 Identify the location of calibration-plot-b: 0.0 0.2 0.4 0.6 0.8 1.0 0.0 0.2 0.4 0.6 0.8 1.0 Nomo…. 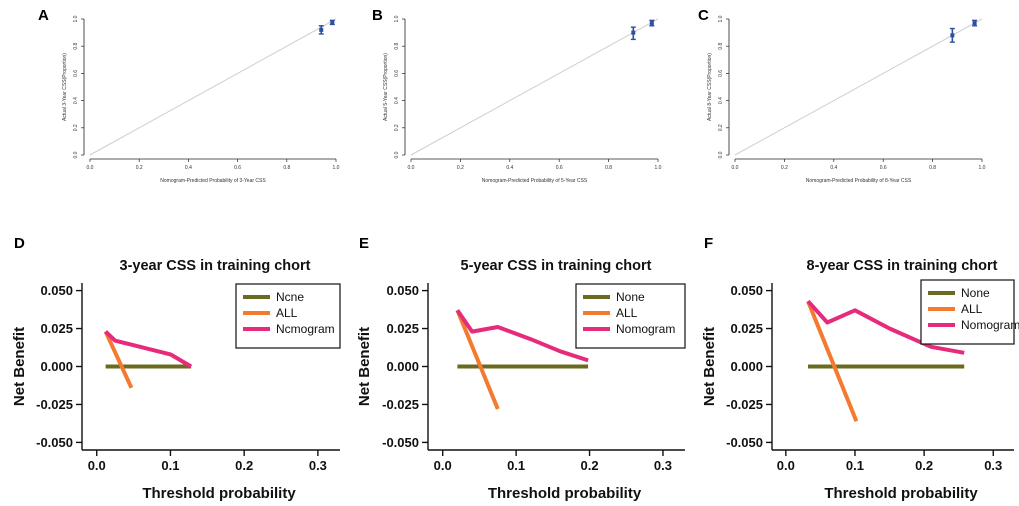
(522, 99).